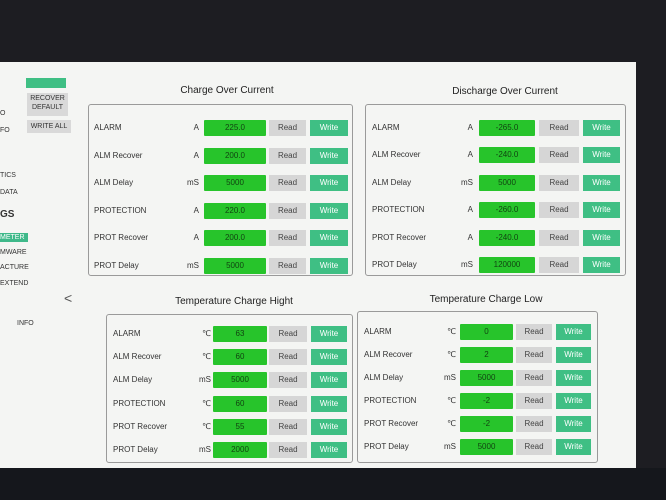 This screenshot has width=666, height=500. What do you see at coordinates (240, 450) in the screenshot?
I see `setting-value-input: 2000` at bounding box center [240, 450].